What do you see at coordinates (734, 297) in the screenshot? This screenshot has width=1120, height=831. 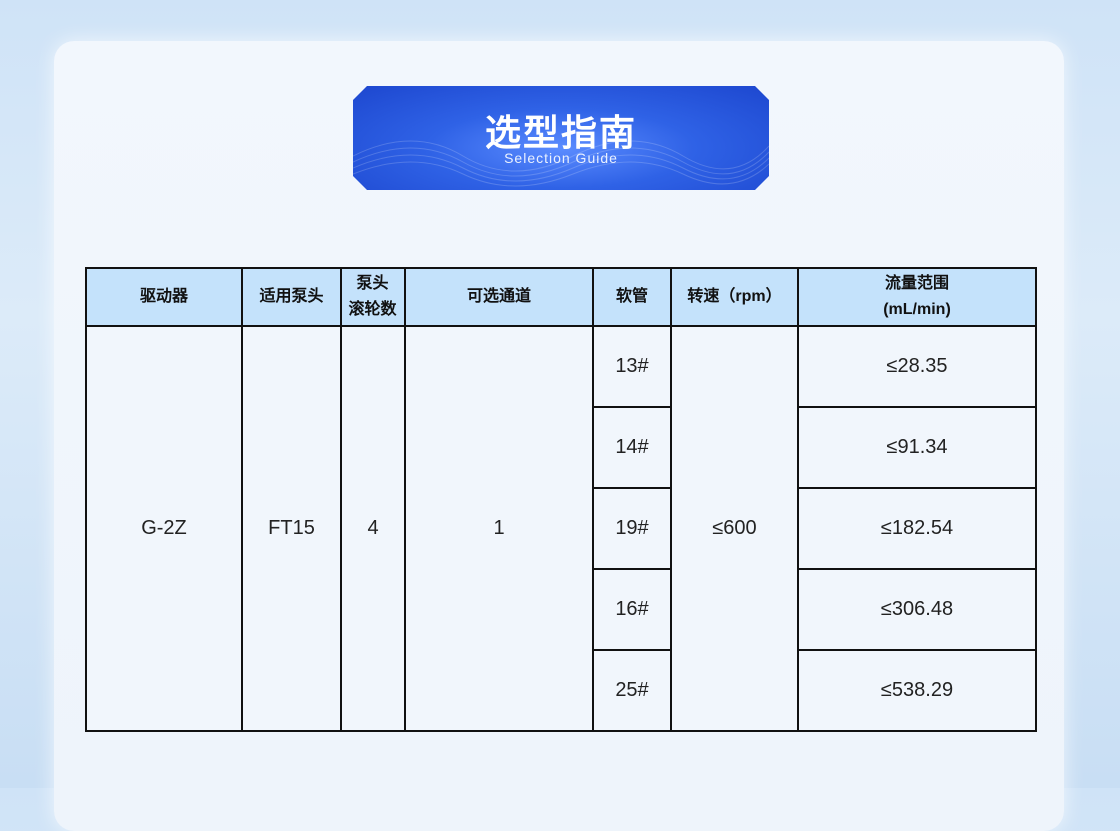 I see `header-speed: 转速（rpm）` at bounding box center [734, 297].